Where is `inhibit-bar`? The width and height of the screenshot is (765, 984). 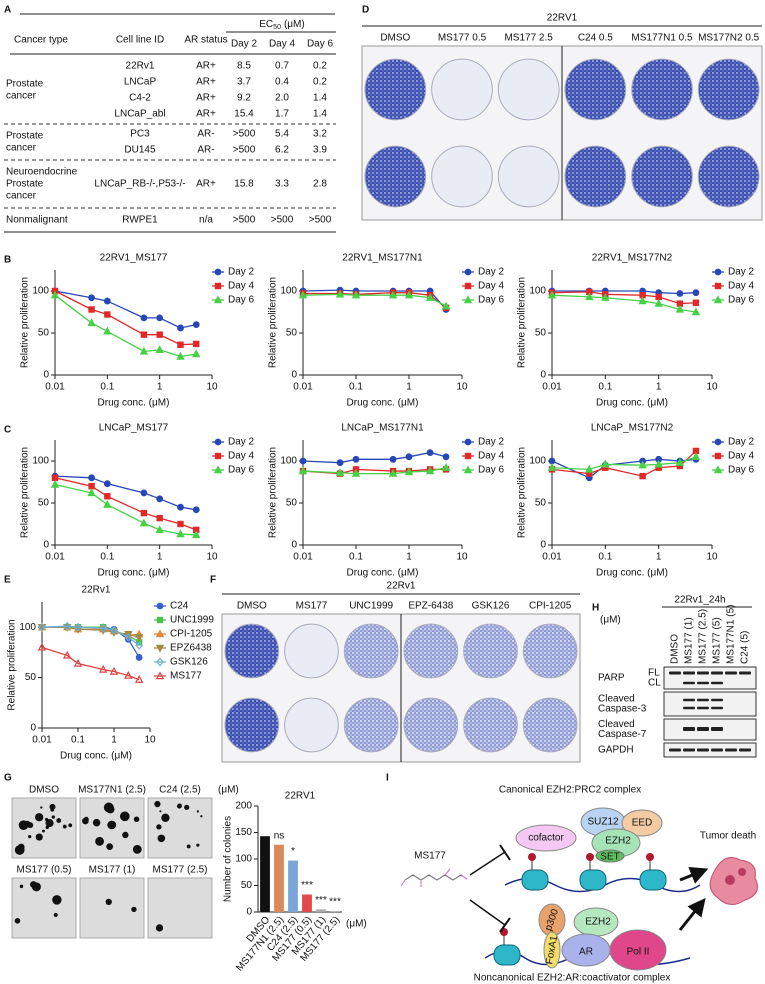 inhibit-bar is located at coordinates (505, 852).